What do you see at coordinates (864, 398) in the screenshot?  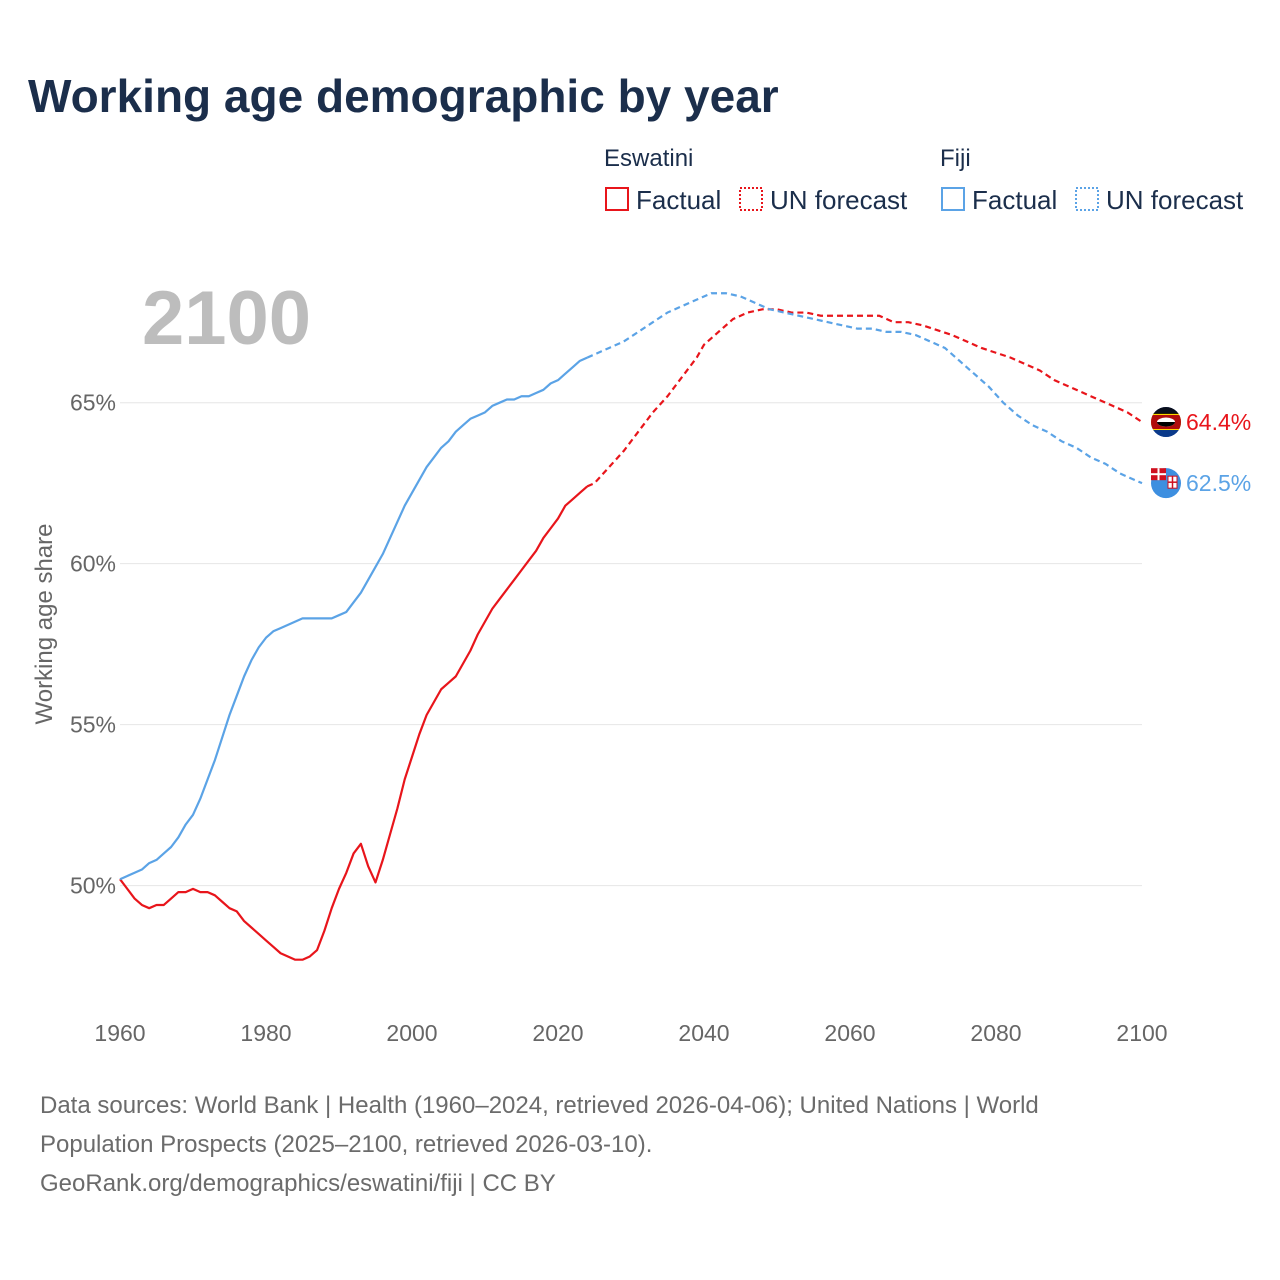 I see `series-line-eswatini-forecast` at bounding box center [864, 398].